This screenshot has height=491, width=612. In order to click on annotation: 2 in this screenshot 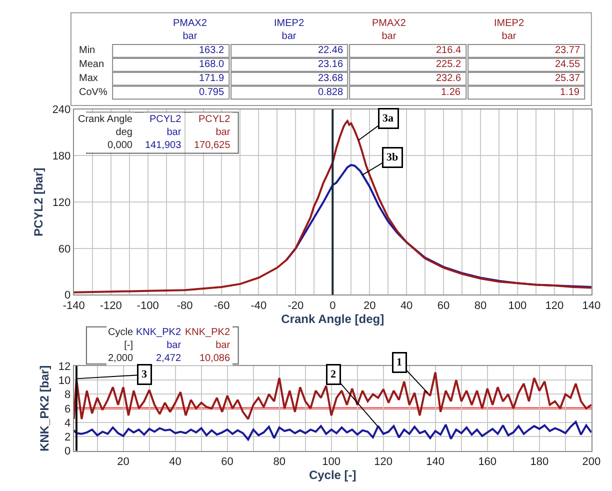, I will do `click(333, 374)`.